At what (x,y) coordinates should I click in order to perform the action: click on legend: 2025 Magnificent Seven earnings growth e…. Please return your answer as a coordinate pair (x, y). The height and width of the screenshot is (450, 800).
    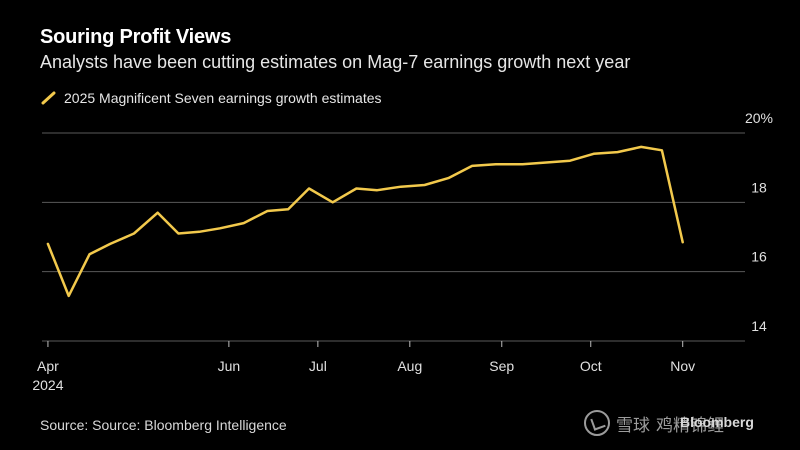
    Looking at the image, I should click on (211, 98).